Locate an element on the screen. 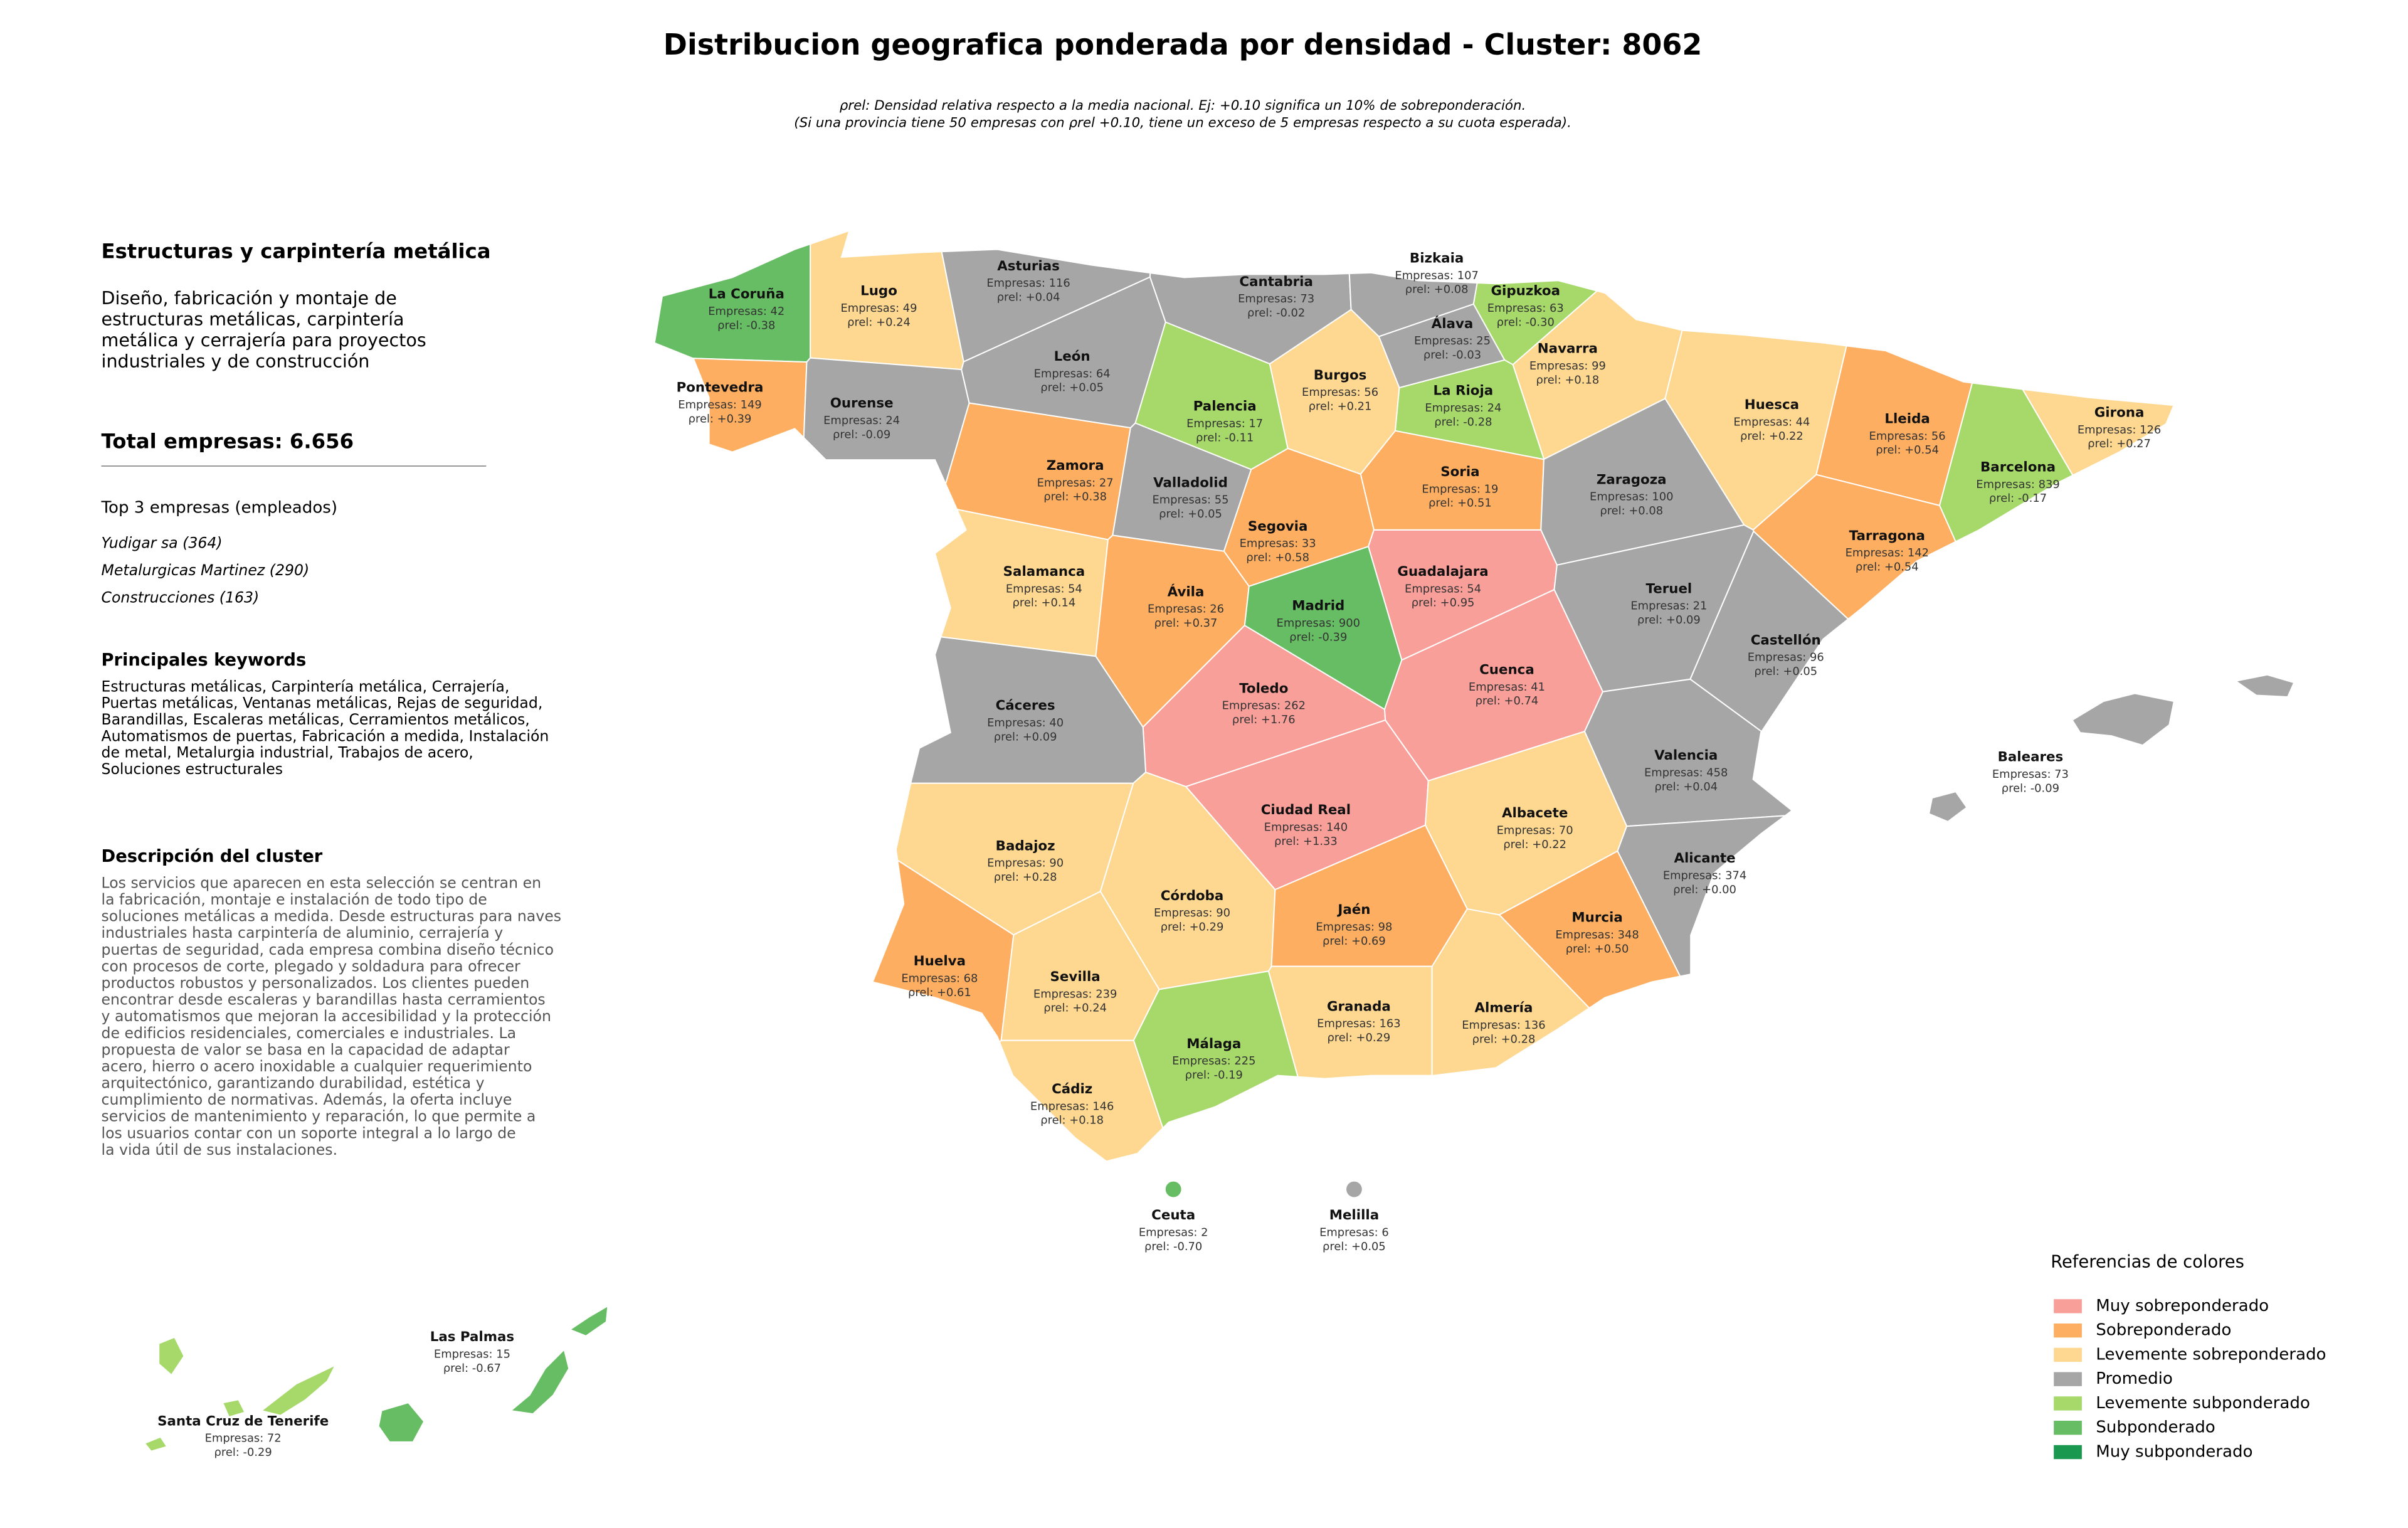 This screenshot has width=2408, height=1528. province-name: Málaga is located at coordinates (1213, 1044).